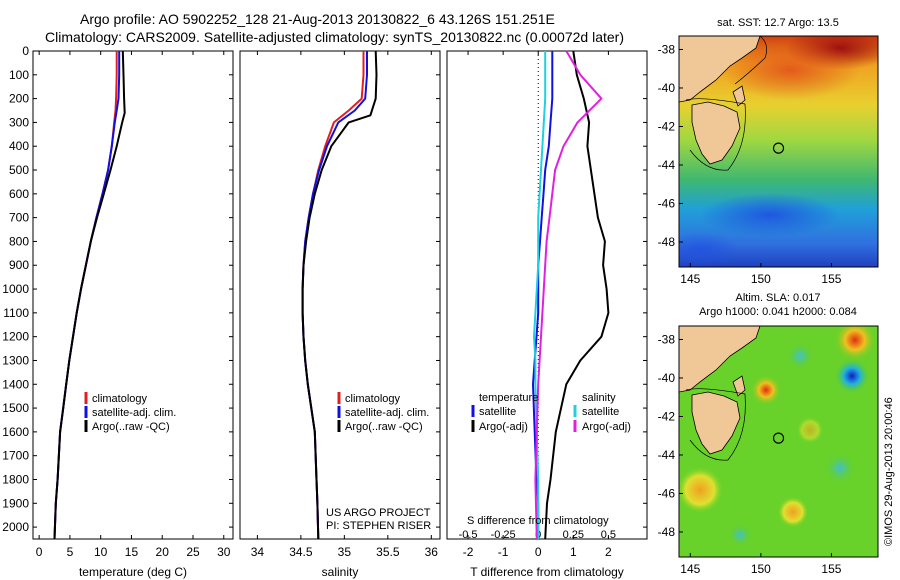 The height and width of the screenshot is (580, 900). What do you see at coordinates (468, 535) in the screenshot?
I see `s-tick-label: -0.5` at bounding box center [468, 535].